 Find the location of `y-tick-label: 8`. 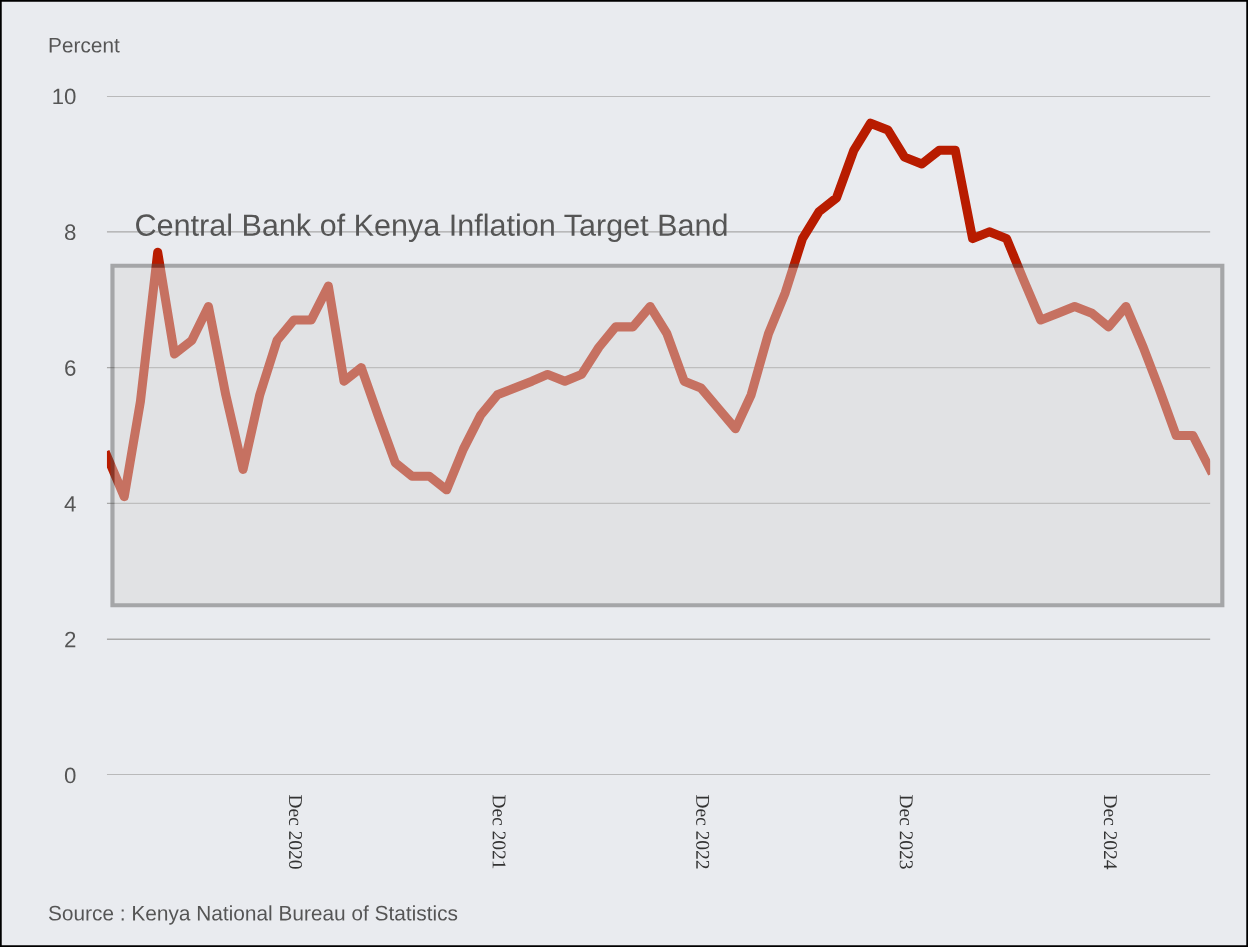

y-tick-label: 8 is located at coordinates (70, 232).